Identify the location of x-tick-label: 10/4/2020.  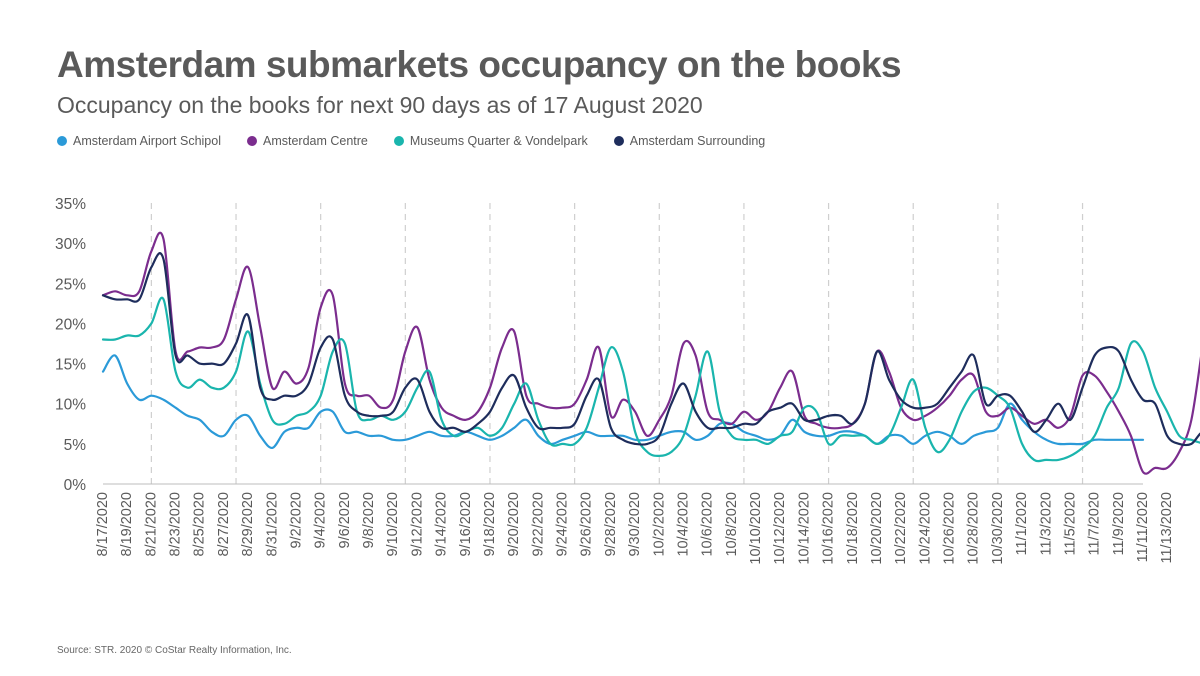
(683, 524).